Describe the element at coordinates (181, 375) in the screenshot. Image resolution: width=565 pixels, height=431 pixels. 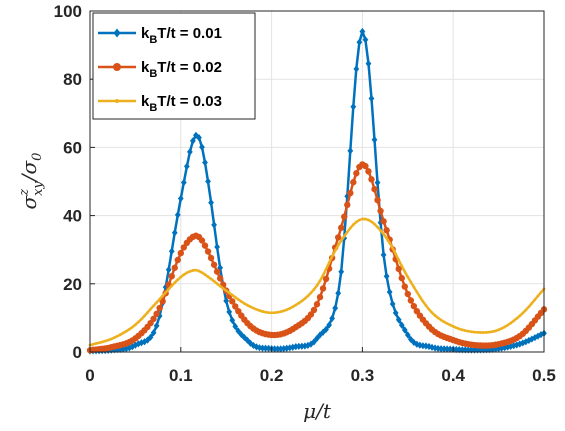
I see `x-tick-label: 0.1` at that location.